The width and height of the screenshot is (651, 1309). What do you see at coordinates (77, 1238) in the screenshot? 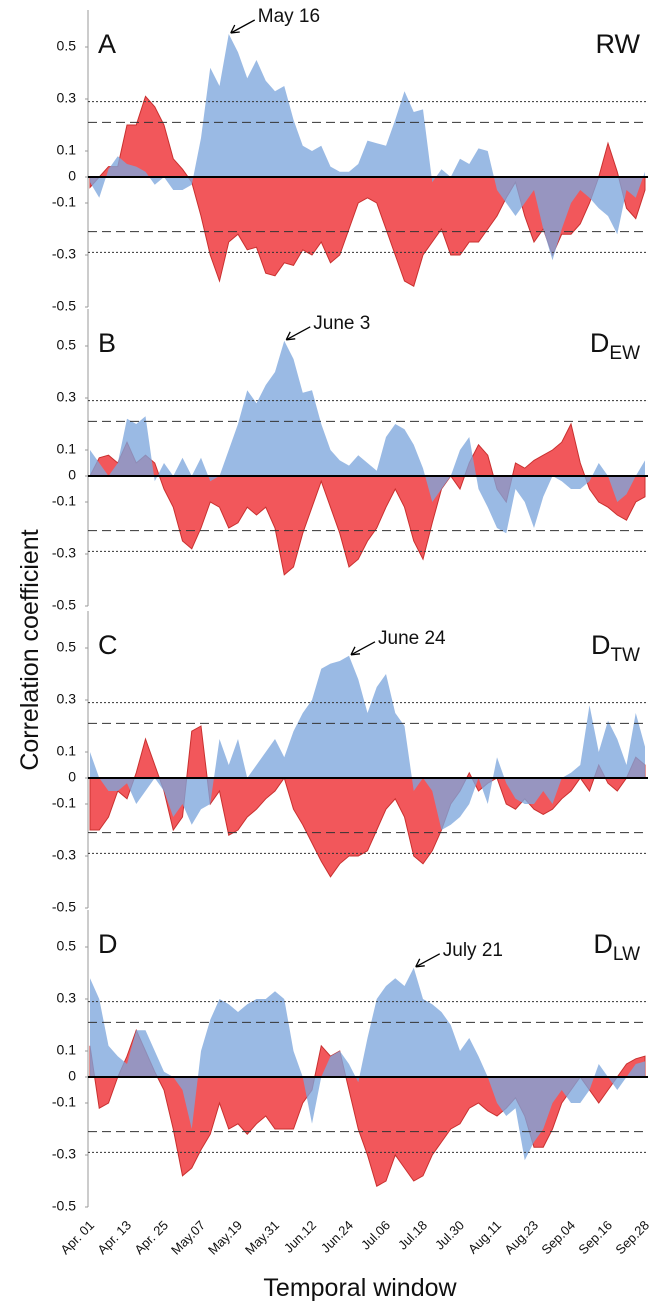
I see `x-tick-label: Apr. 01` at bounding box center [77, 1238].